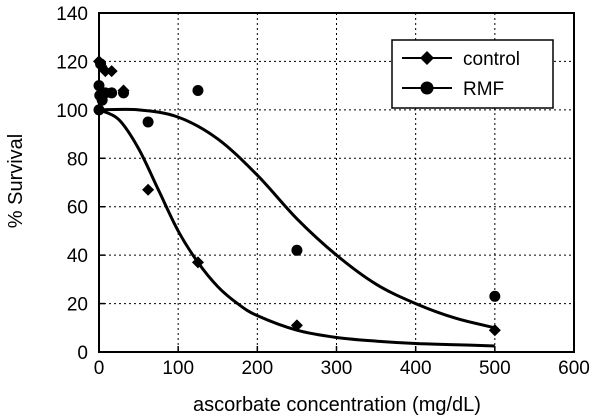 The height and width of the screenshot is (419, 599). What do you see at coordinates (337, 368) in the screenshot?
I see `x-tick-label: 300` at bounding box center [337, 368].